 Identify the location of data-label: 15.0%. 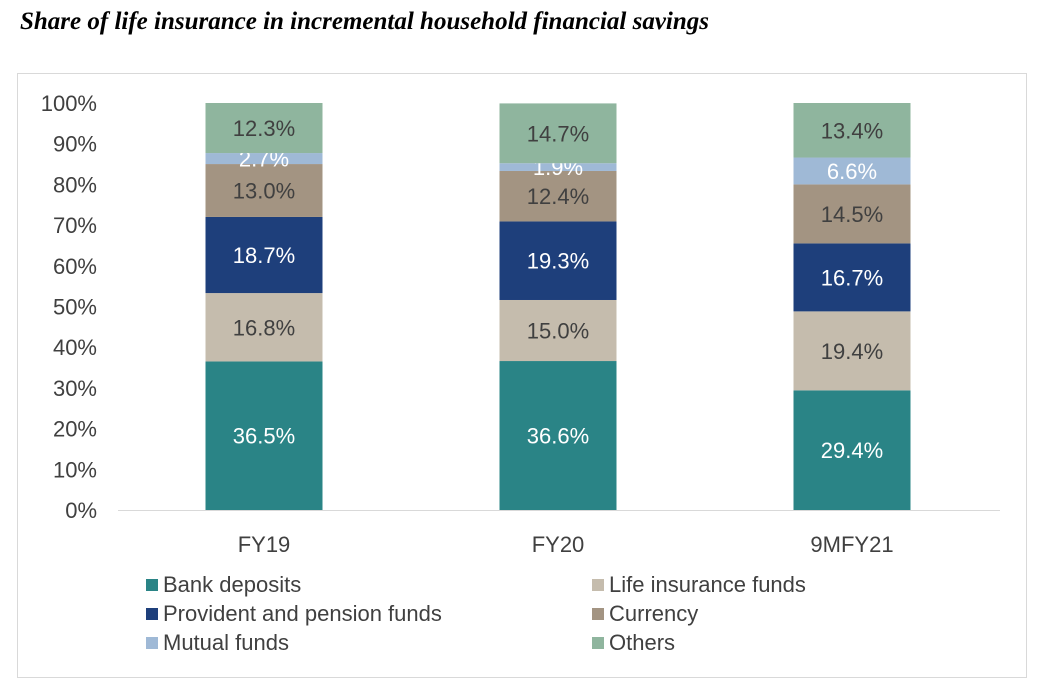
(558, 331).